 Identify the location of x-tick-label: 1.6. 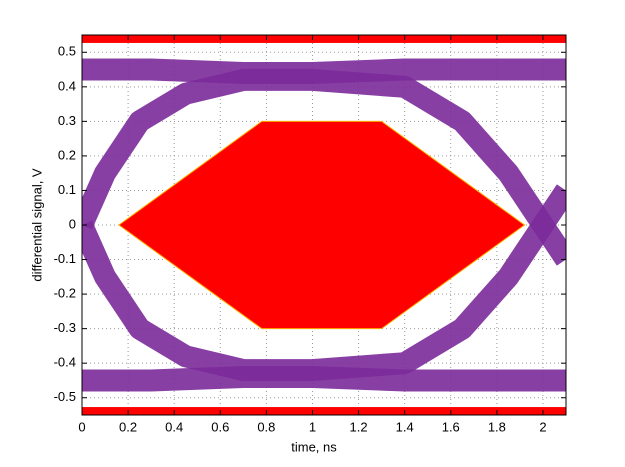
(451, 426).